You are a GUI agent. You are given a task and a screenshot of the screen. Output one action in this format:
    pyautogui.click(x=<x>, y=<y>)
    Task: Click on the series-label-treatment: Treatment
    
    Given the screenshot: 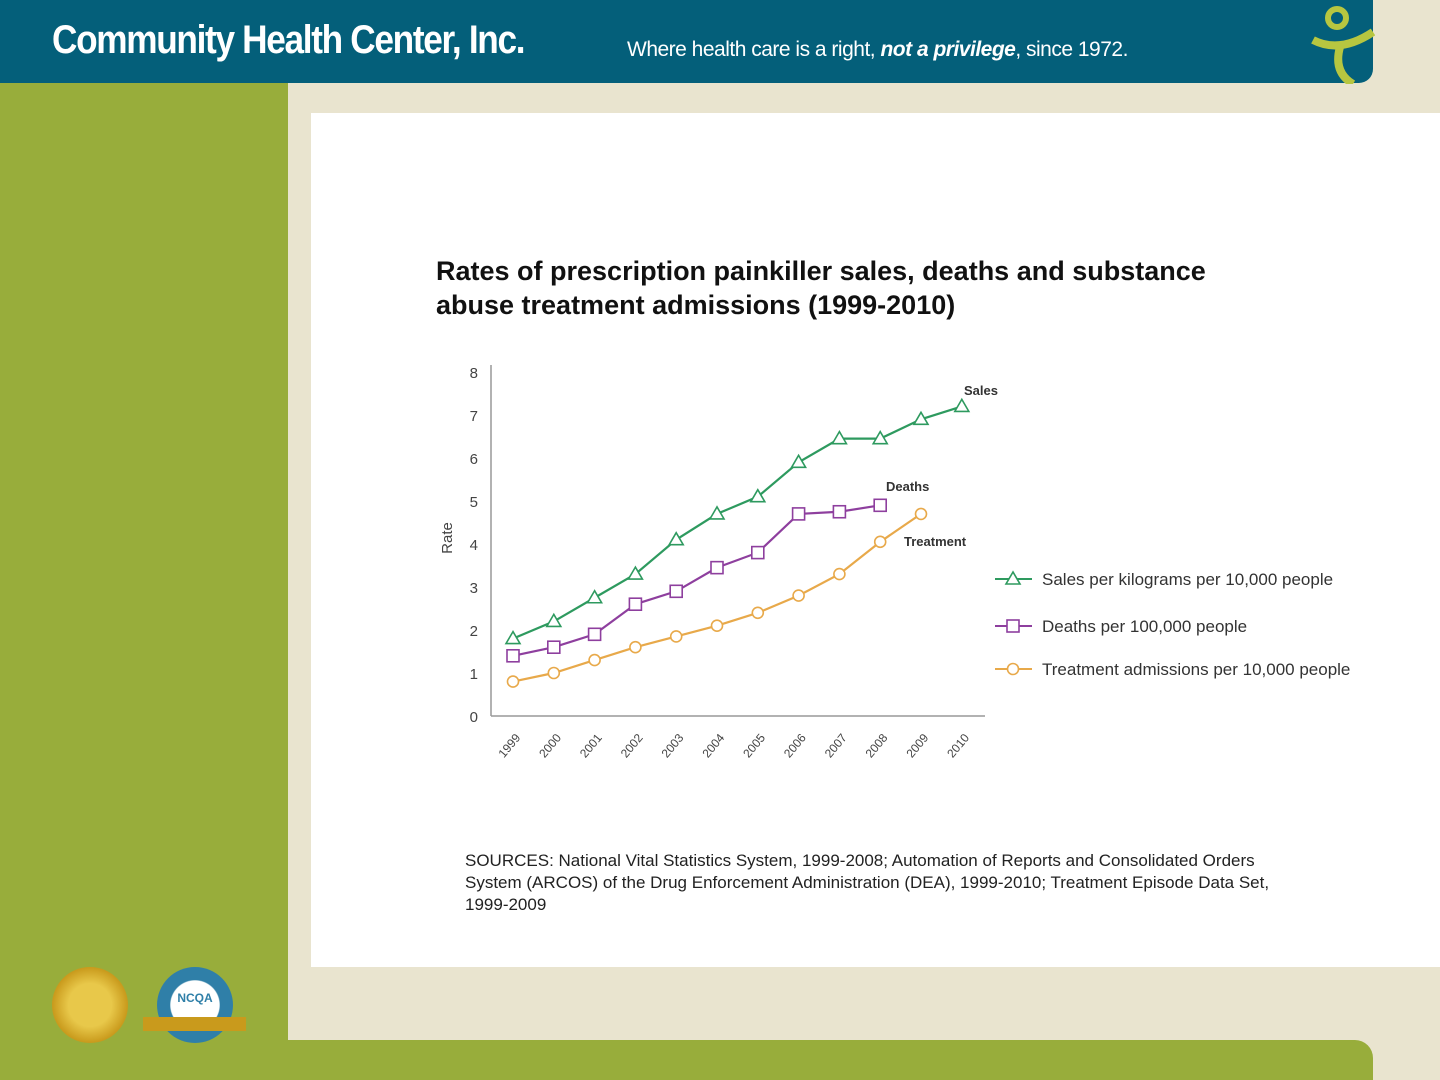 What is the action you would take?
    pyautogui.click(x=935, y=541)
    